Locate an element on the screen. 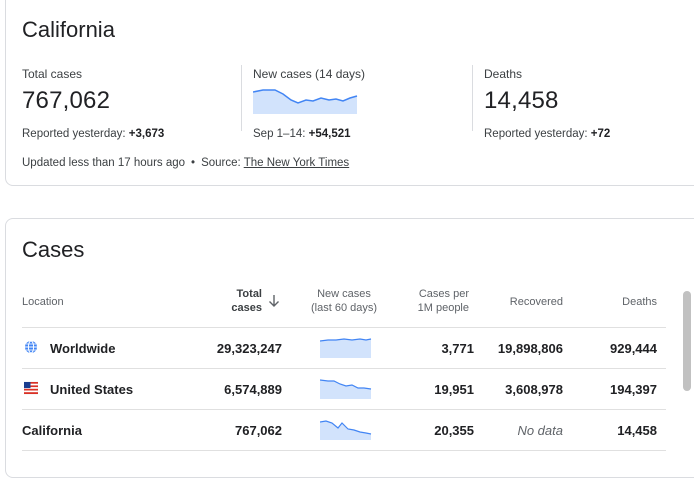 This screenshot has height=478, width=694. us-flag-icon is located at coordinates (31, 388).